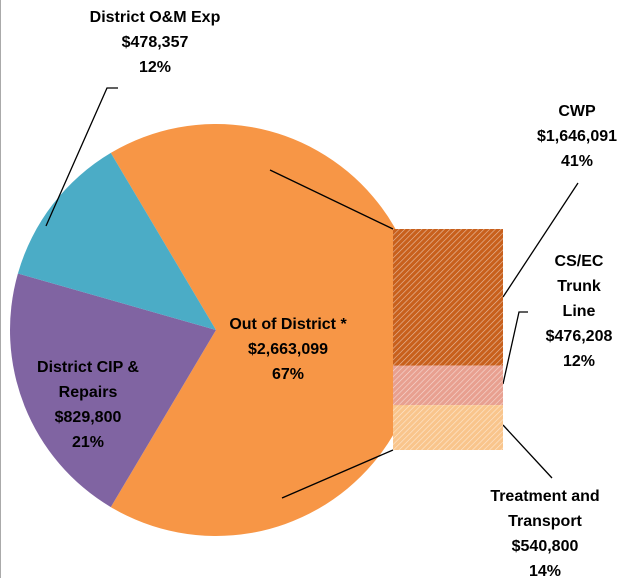 This screenshot has width=631, height=578. What do you see at coordinates (579, 286) in the screenshot?
I see `label-name: Trunk` at bounding box center [579, 286].